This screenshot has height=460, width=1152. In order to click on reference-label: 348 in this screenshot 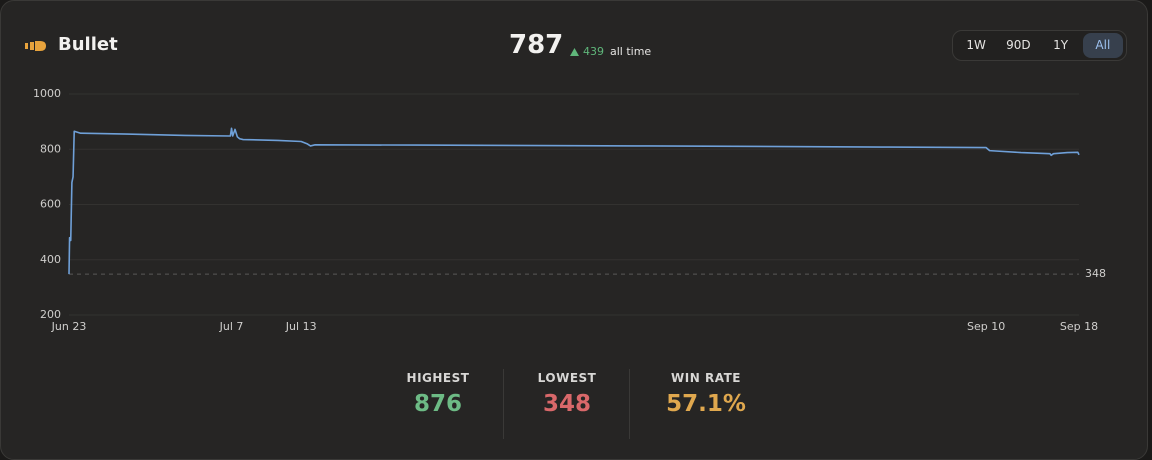, I will do `click(1095, 273)`.